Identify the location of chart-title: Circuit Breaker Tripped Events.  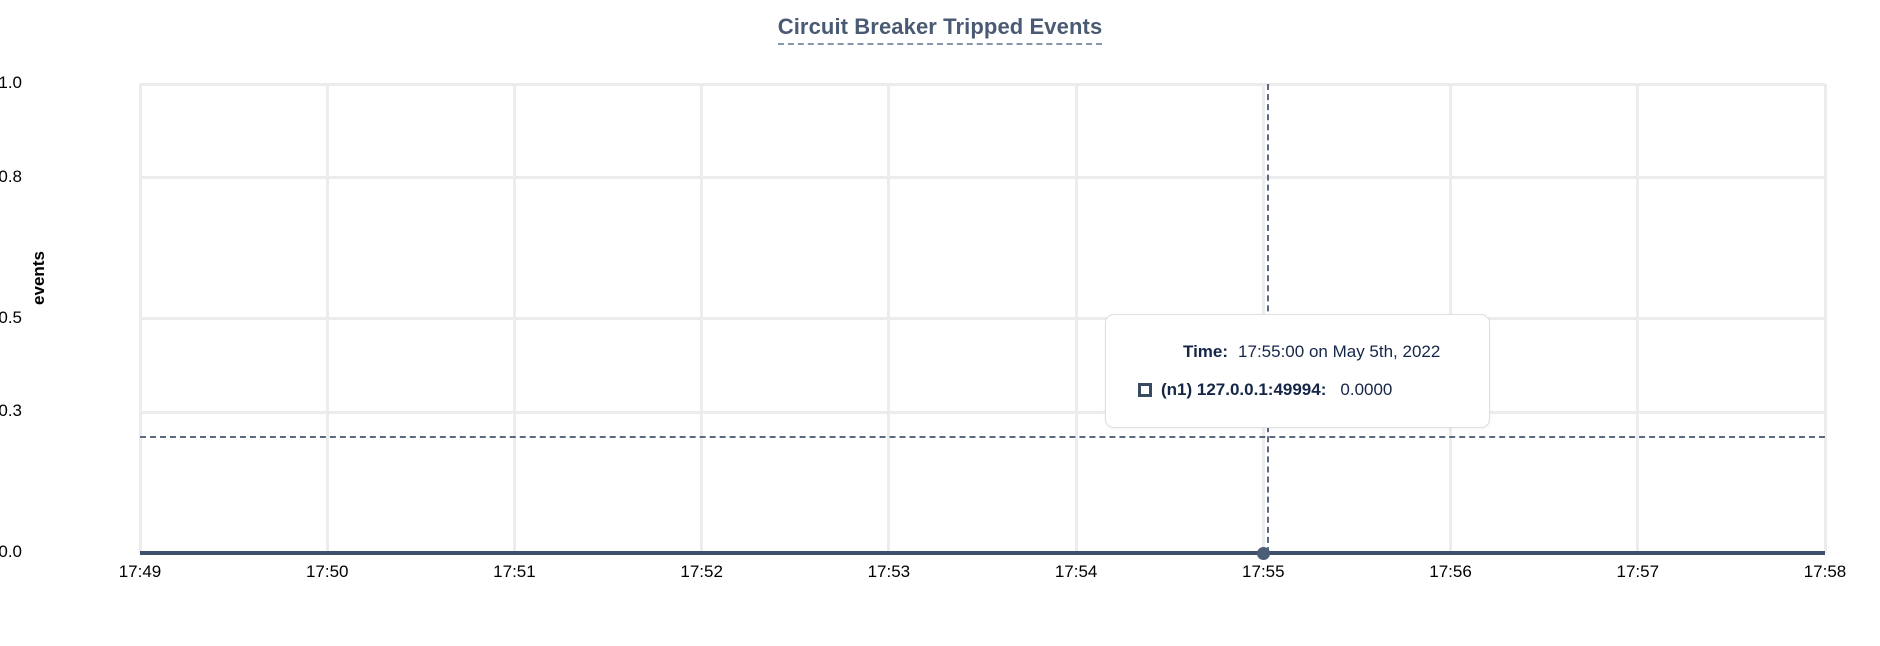
(940, 29).